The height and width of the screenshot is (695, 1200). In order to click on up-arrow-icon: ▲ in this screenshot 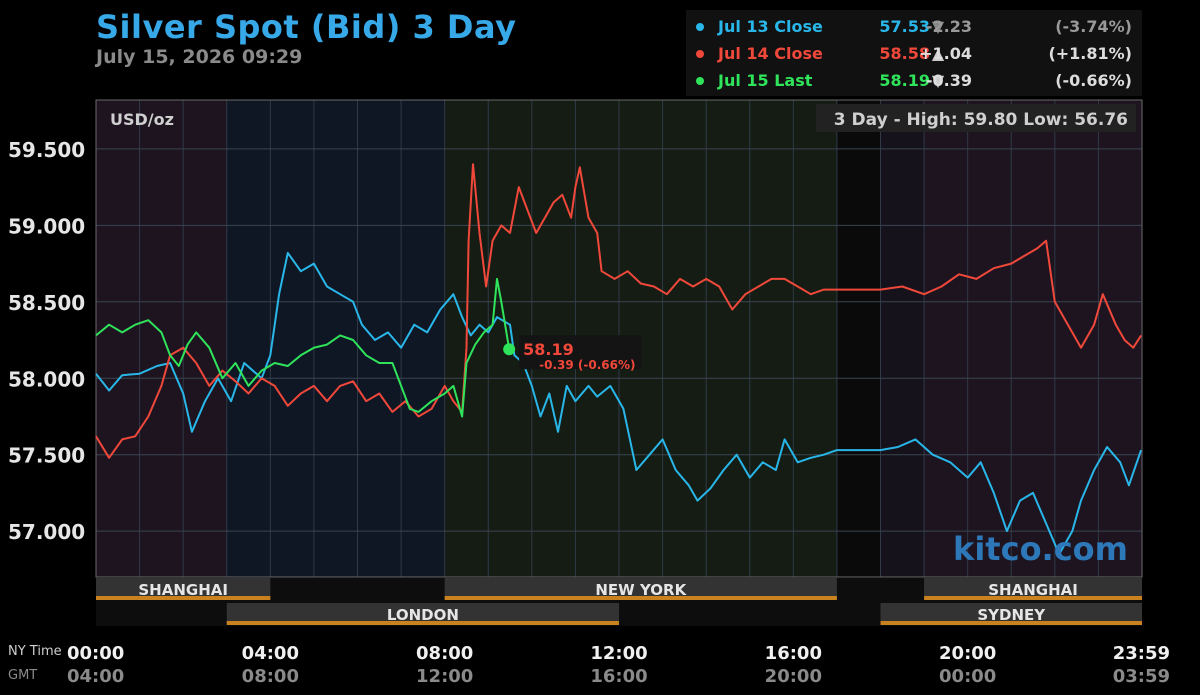, I will do `click(938, 53)`.